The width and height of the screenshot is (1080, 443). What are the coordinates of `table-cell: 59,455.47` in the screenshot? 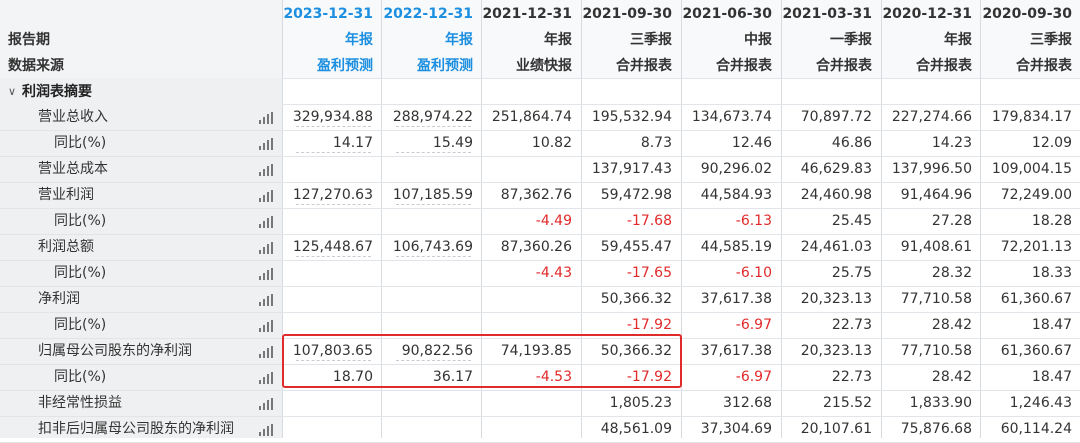 It's located at (636, 247).